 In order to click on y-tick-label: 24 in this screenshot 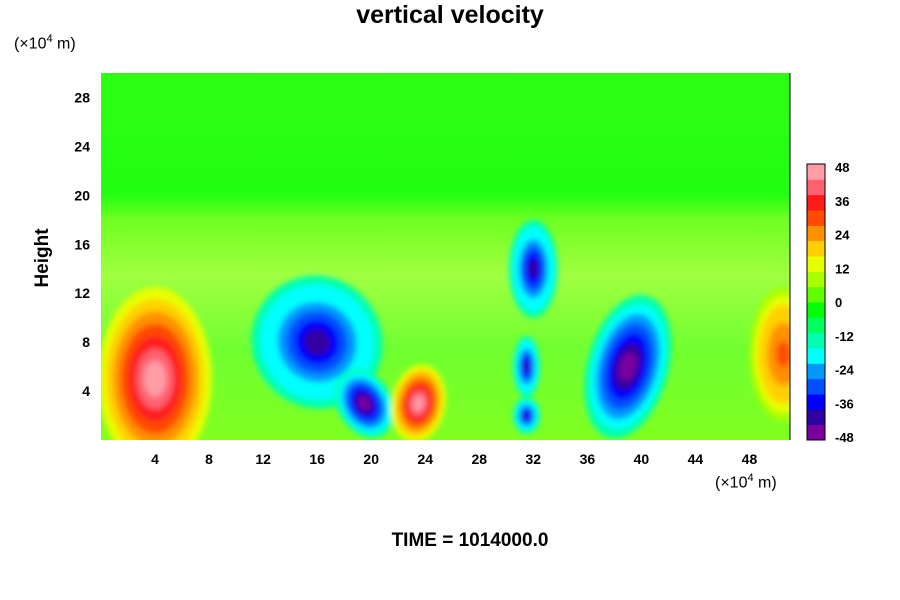, I will do `click(82, 146)`.